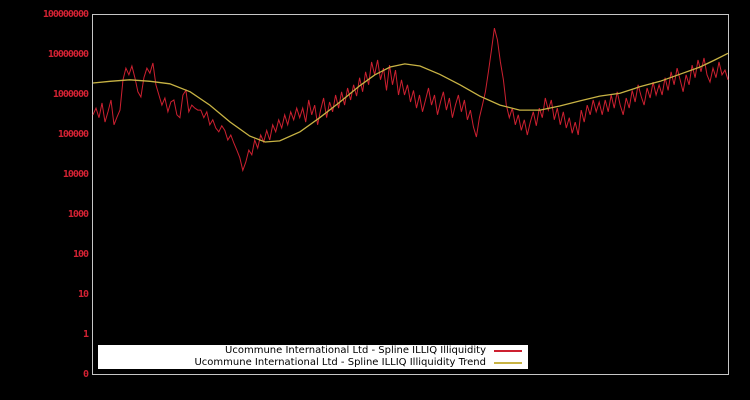 The height and width of the screenshot is (400, 750). What do you see at coordinates (508, 351) in the screenshot?
I see `legend-line-sample-red` at bounding box center [508, 351].